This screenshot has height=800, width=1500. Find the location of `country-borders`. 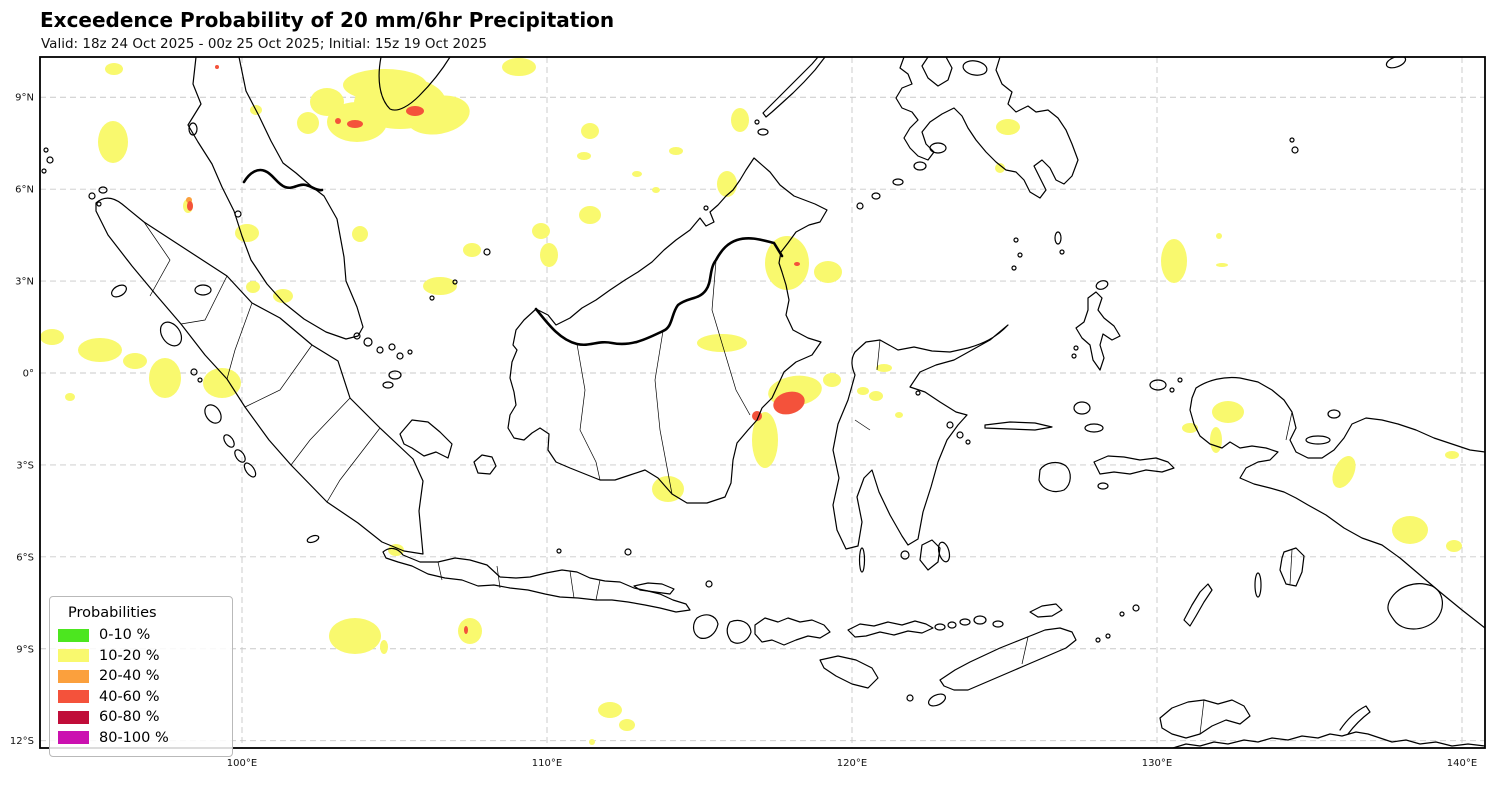

country-borders is located at coordinates (513, 257).